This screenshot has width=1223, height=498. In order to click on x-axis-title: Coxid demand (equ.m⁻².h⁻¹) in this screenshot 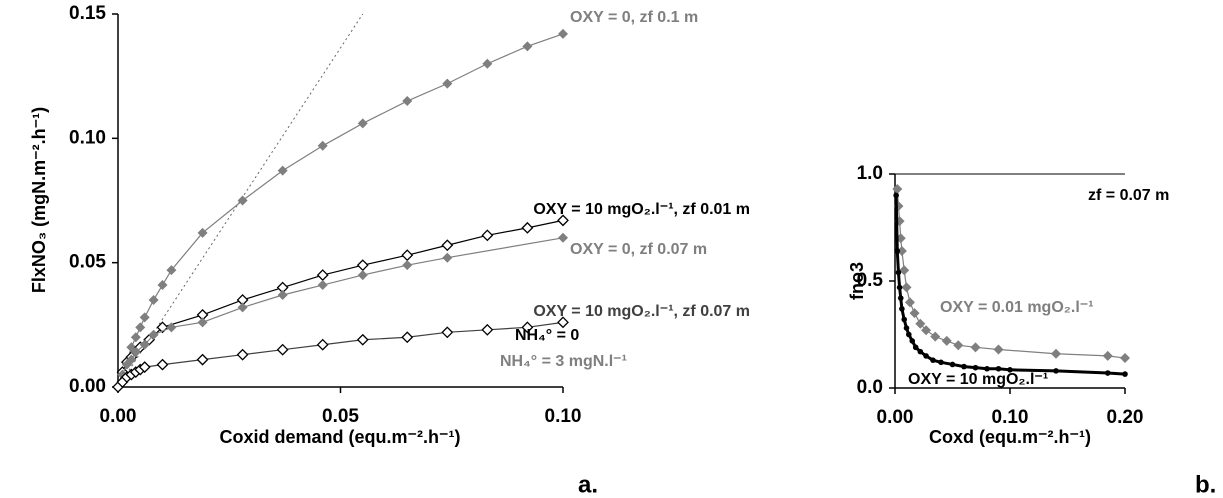, I will do `click(340, 437)`.